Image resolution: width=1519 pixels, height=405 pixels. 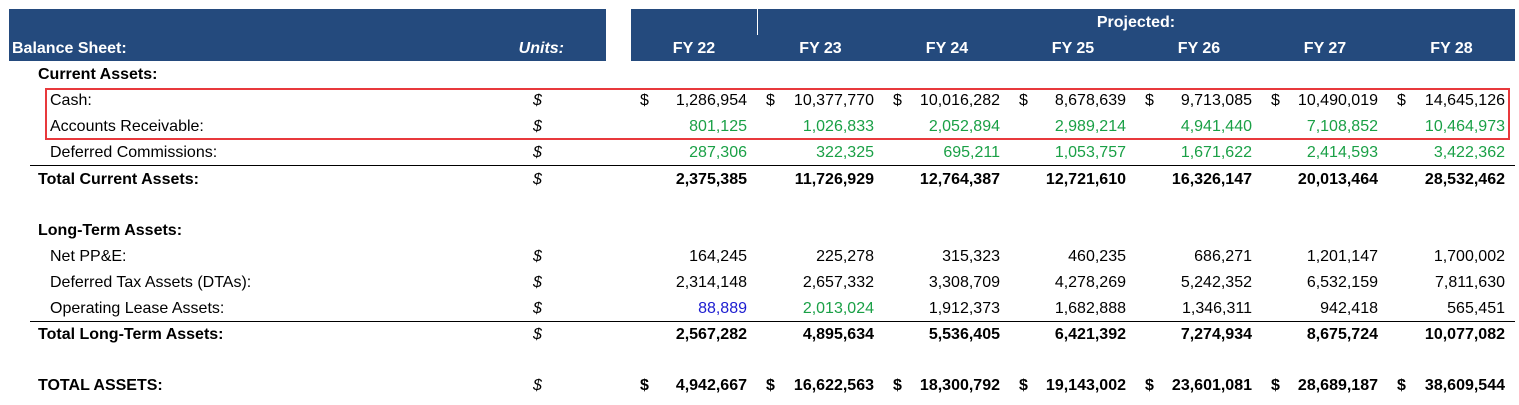 What do you see at coordinates (1199, 48) in the screenshot?
I see `year-header: FY 26` at bounding box center [1199, 48].